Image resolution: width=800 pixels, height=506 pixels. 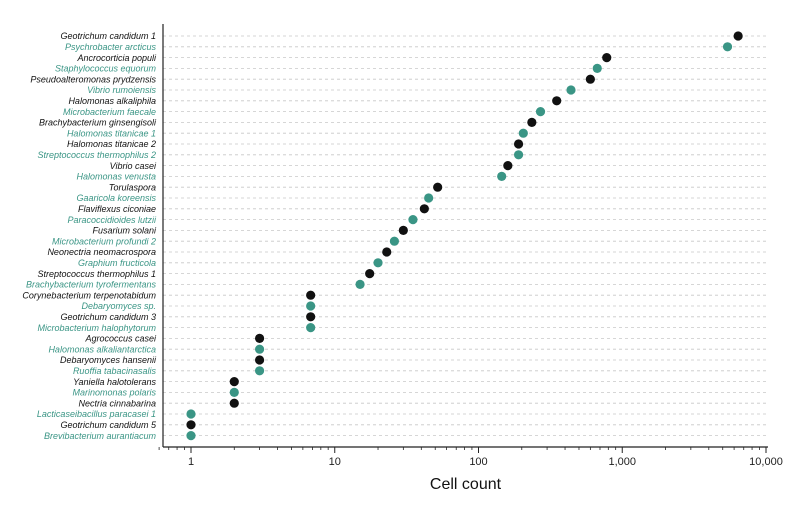 What do you see at coordinates (117, 403) in the screenshot?
I see `category-label: Nectria cinnabarina` at bounding box center [117, 403].